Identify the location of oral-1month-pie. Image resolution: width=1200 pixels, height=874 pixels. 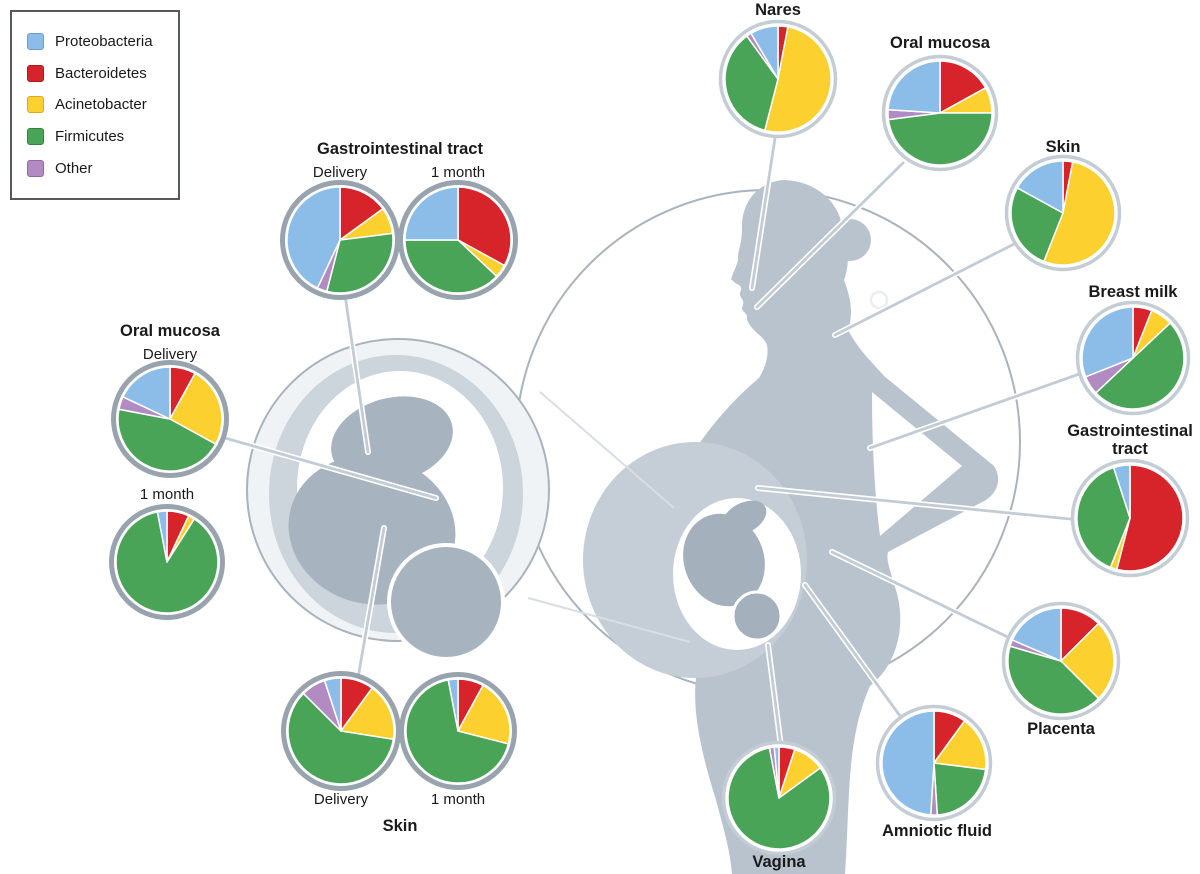
(167, 562).